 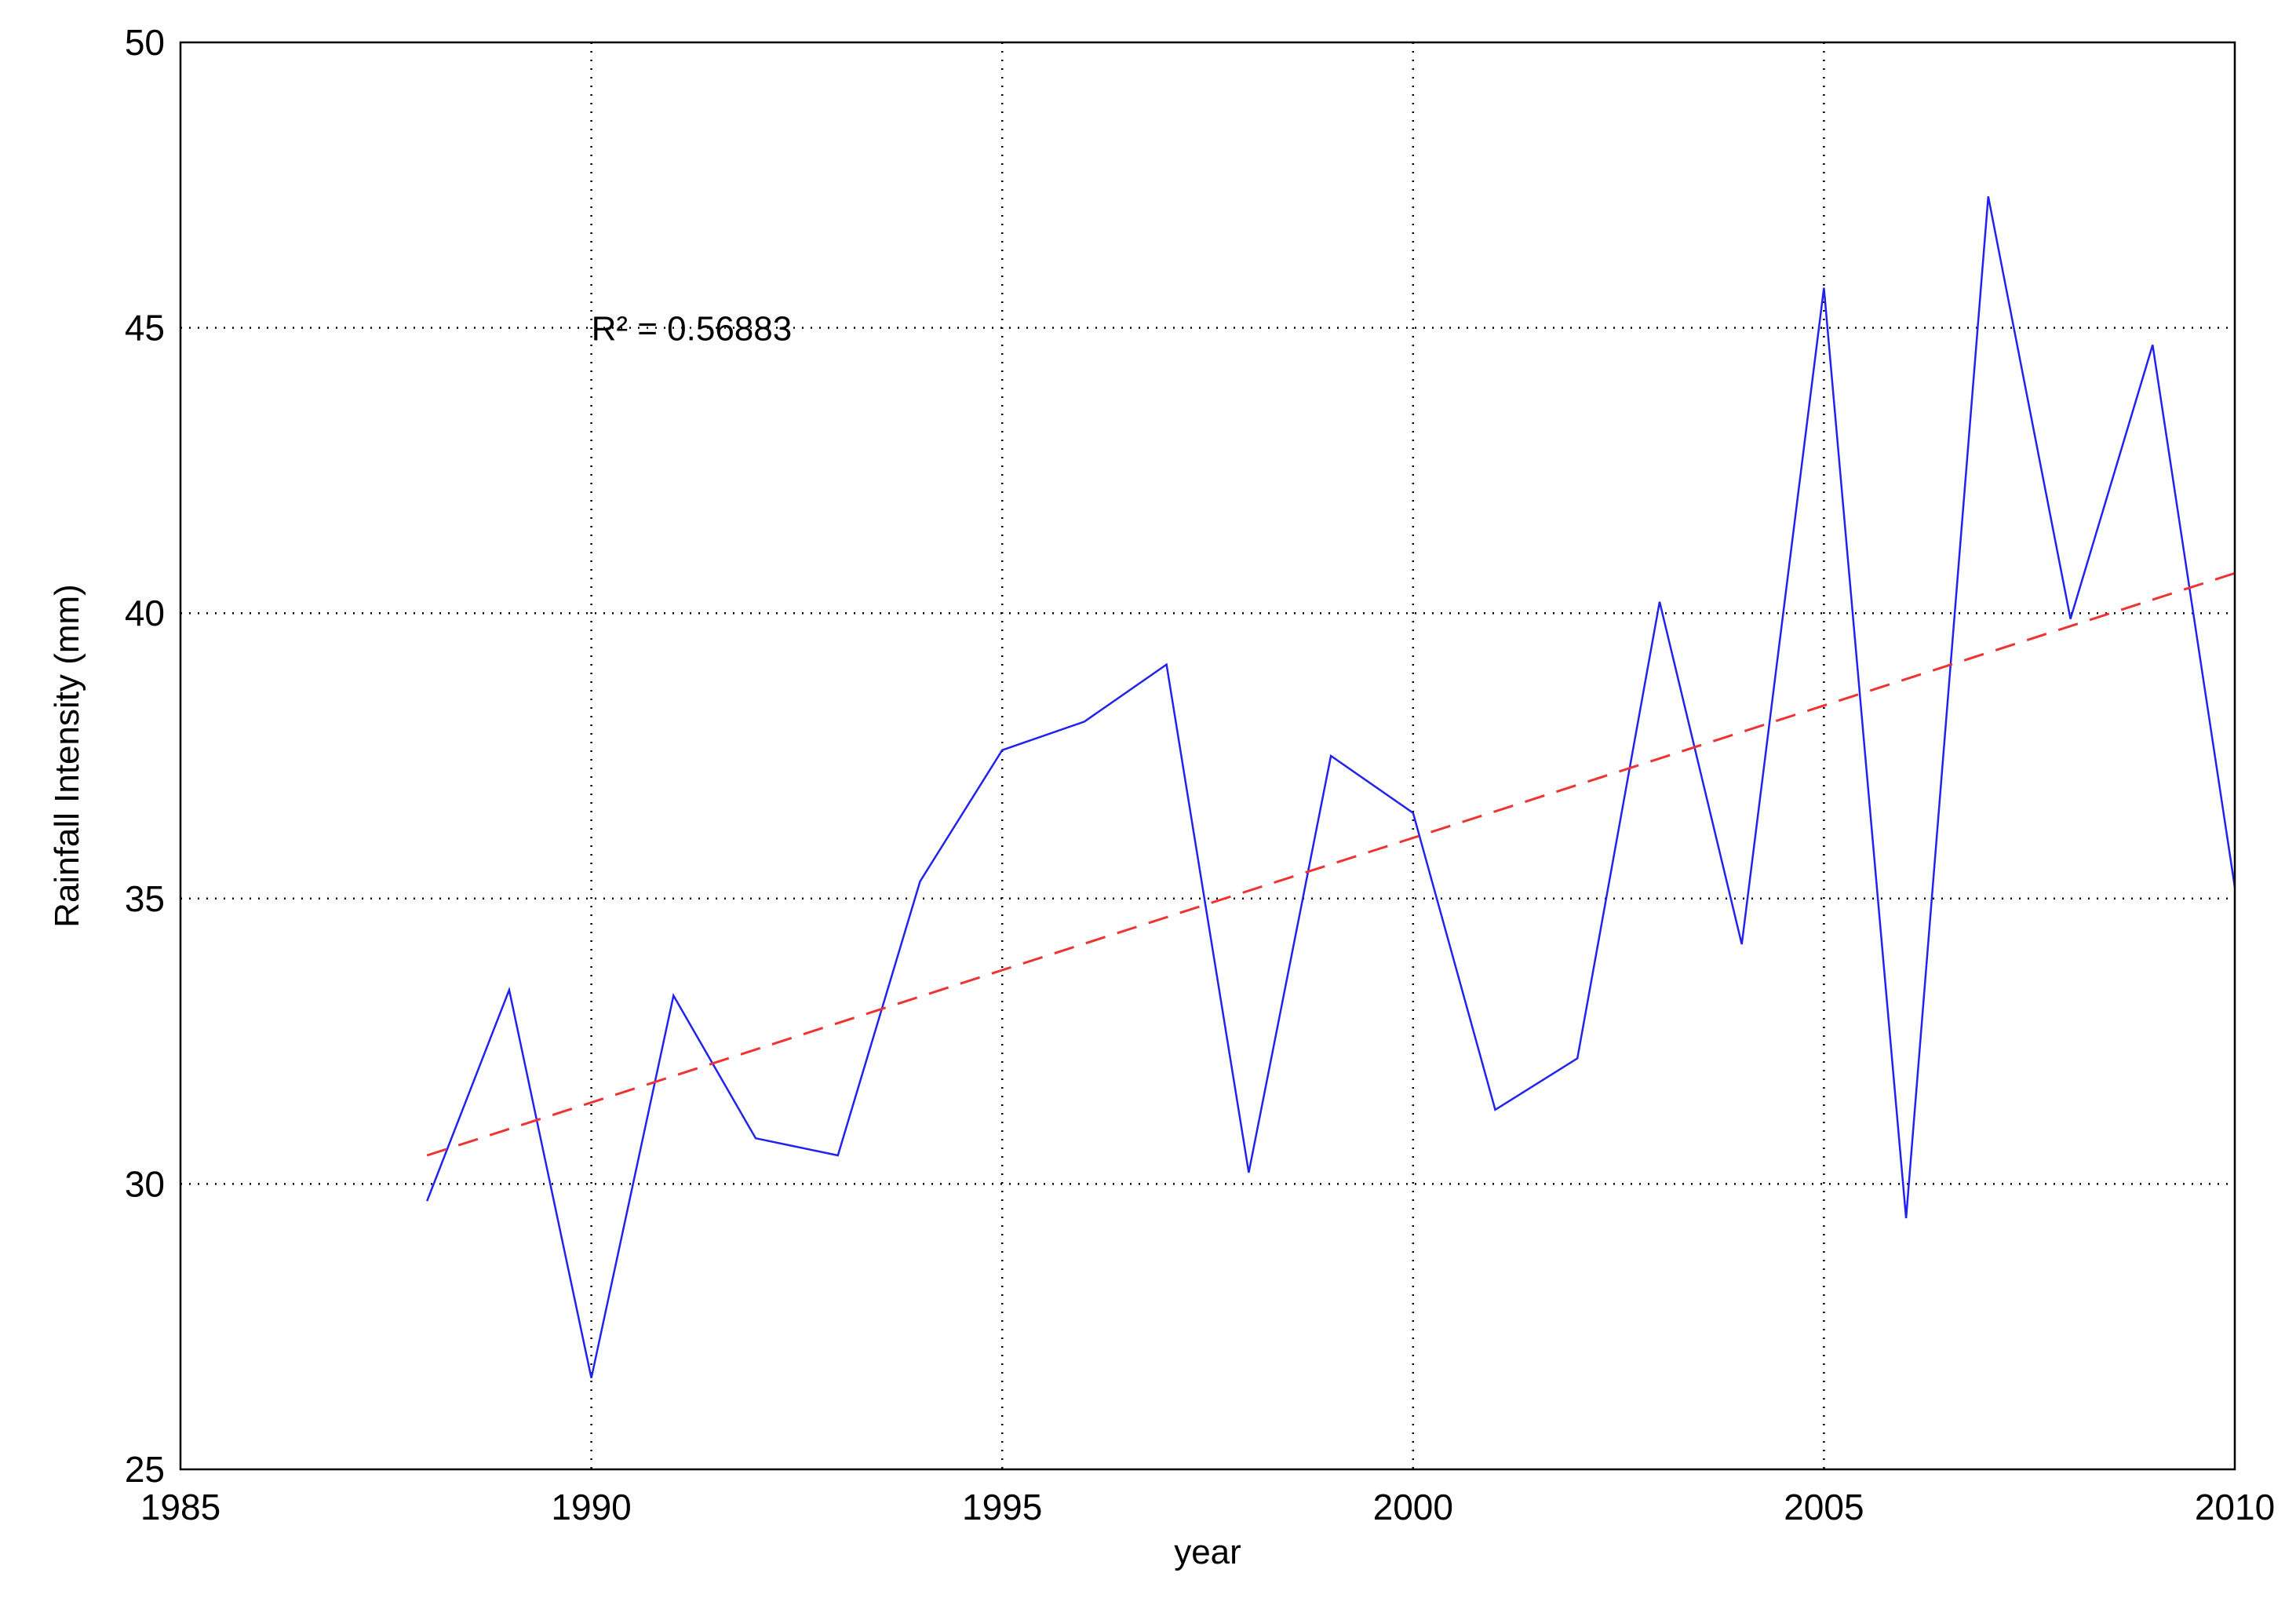 I want to click on x-axis-label: year, so click(x=1207, y=1552).